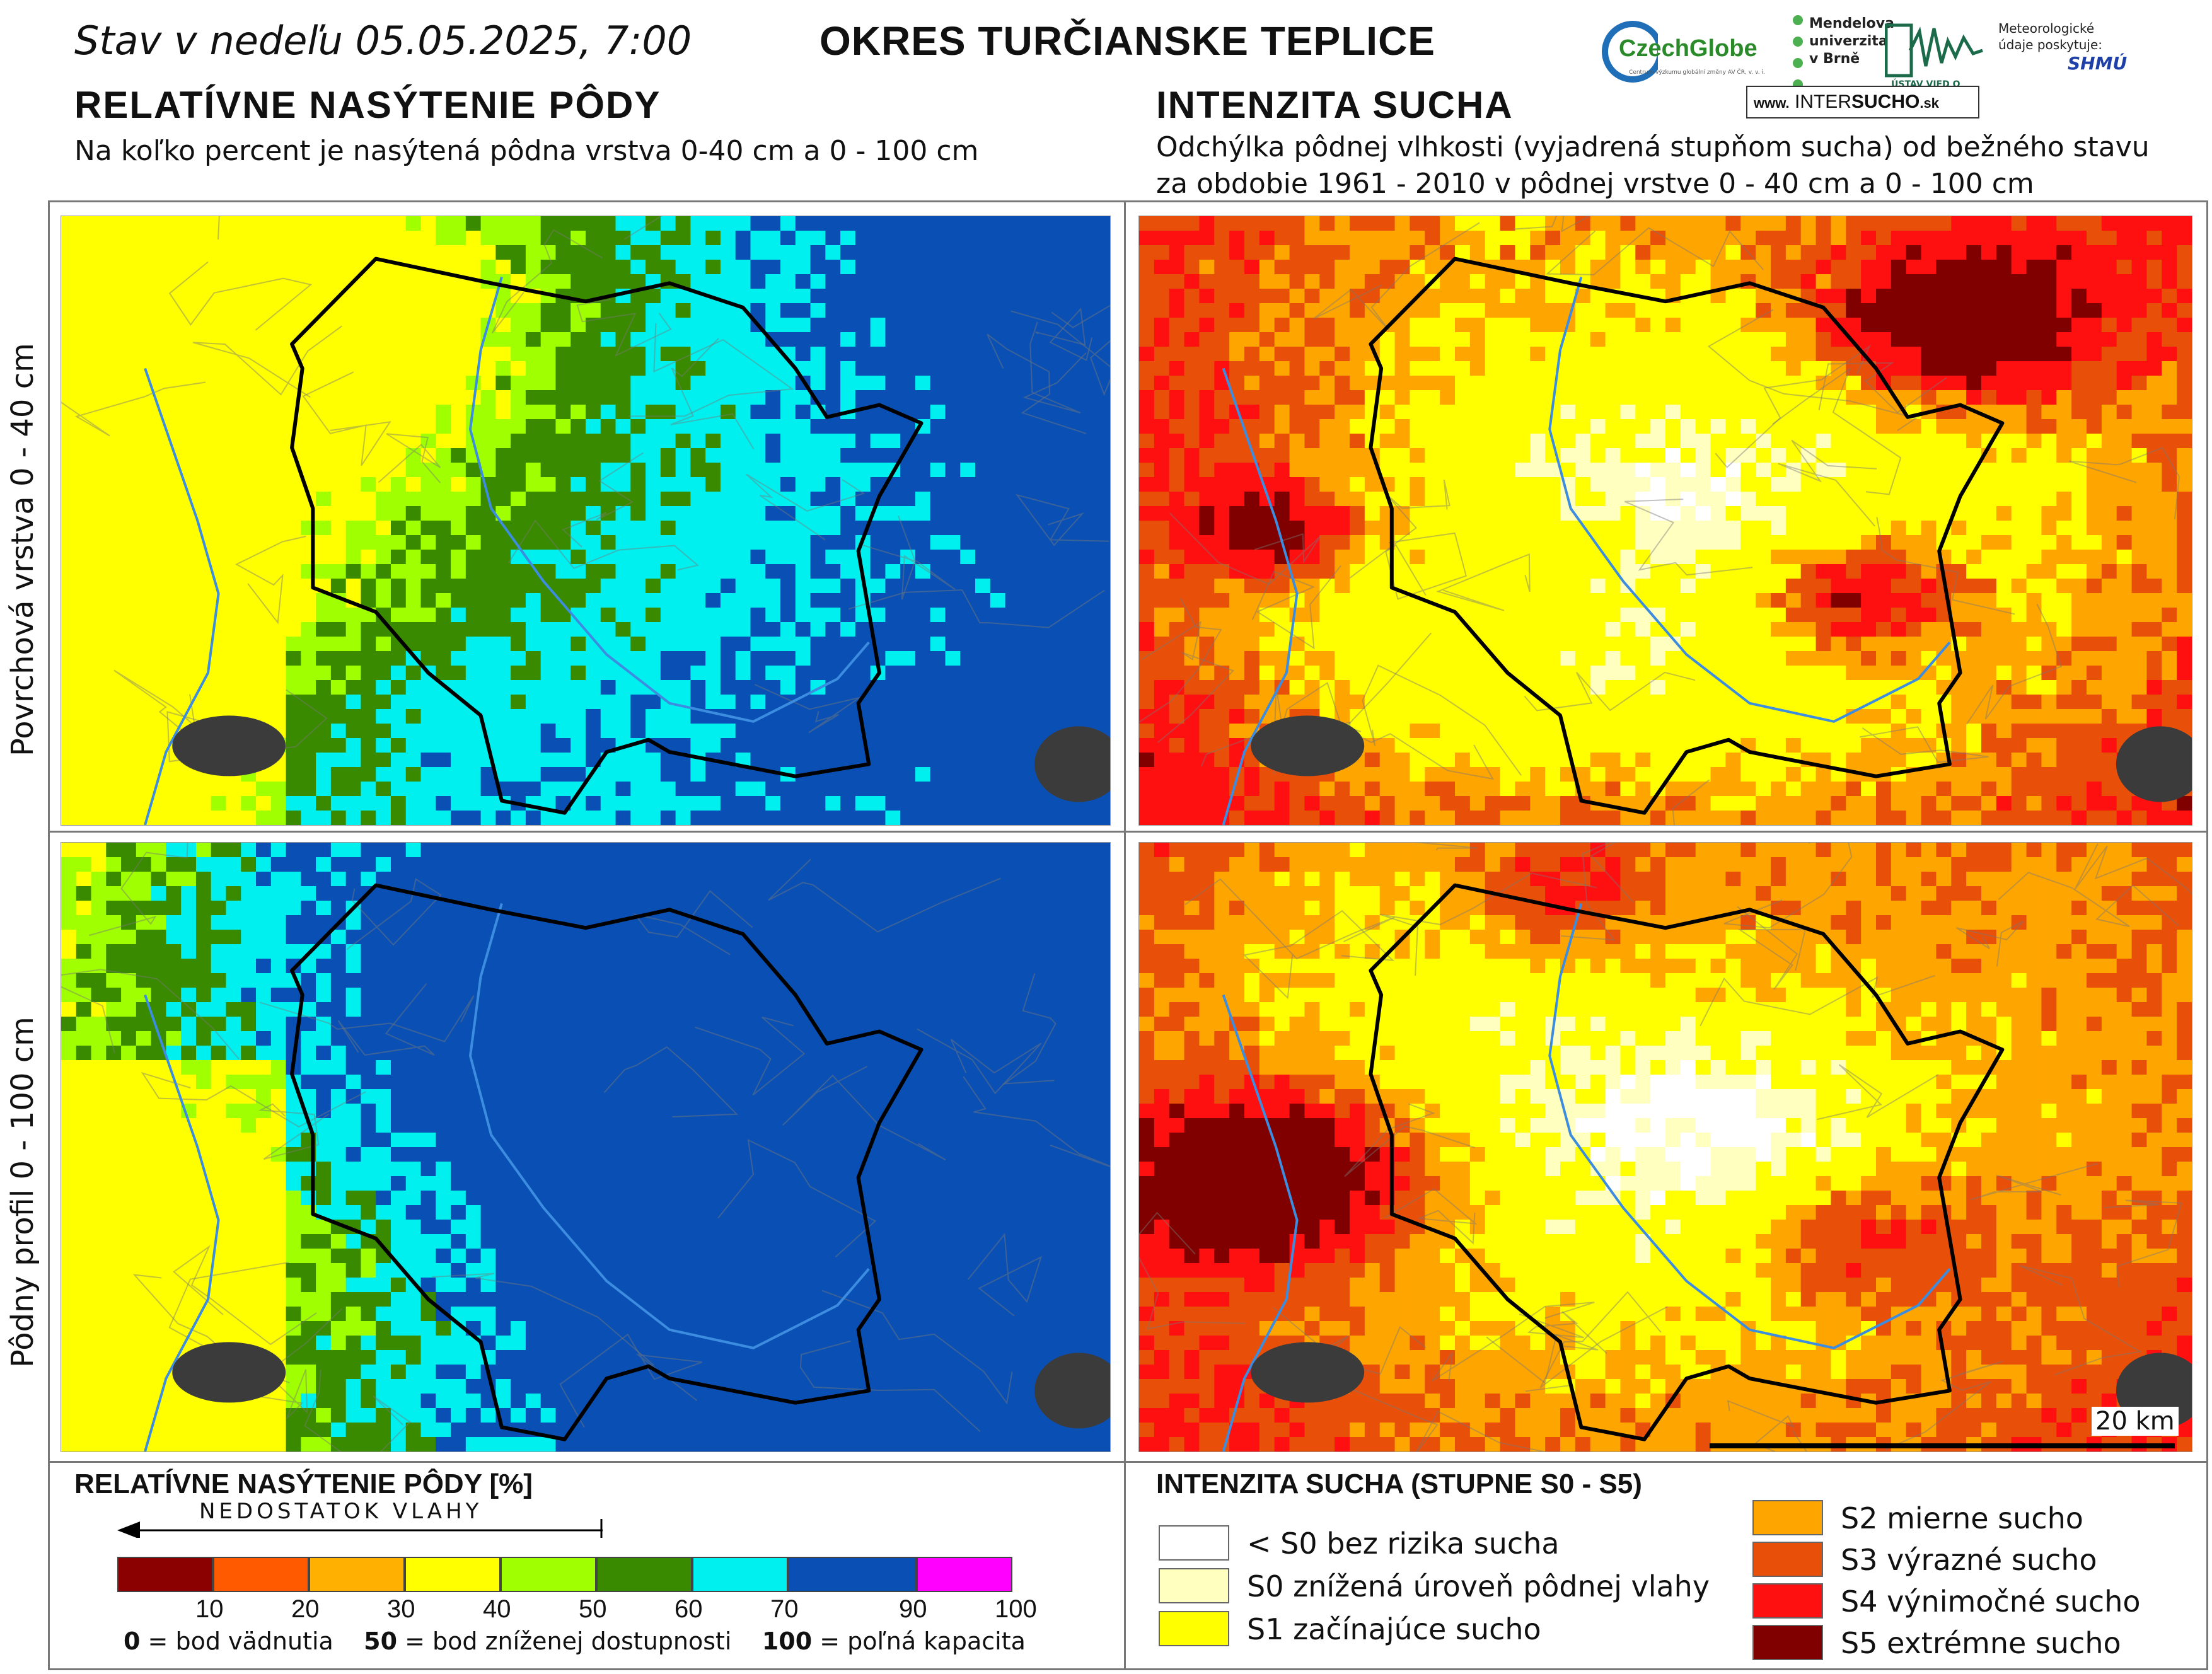  I want to click on scale-bar-label: 20 km, so click(2135, 1421).